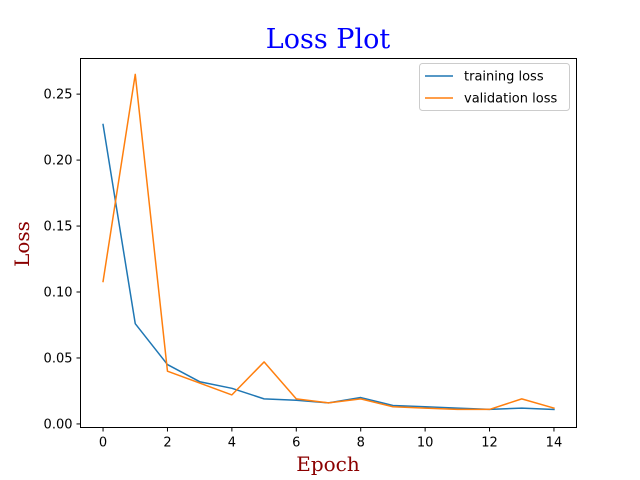 The image size is (640, 480). Describe the element at coordinates (554, 443) in the screenshot. I see `x-tick-label: 14` at that location.